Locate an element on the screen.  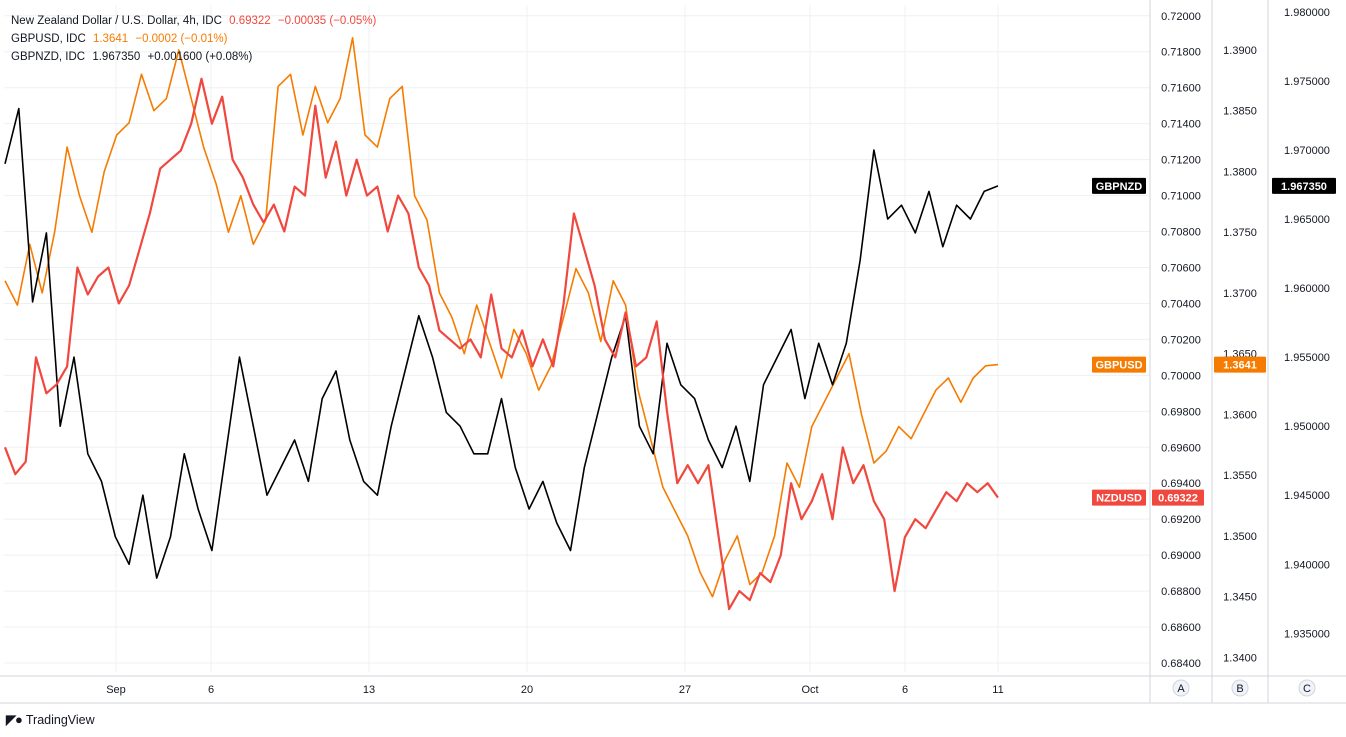
time-tick-label: 20 is located at coordinates (527, 690).